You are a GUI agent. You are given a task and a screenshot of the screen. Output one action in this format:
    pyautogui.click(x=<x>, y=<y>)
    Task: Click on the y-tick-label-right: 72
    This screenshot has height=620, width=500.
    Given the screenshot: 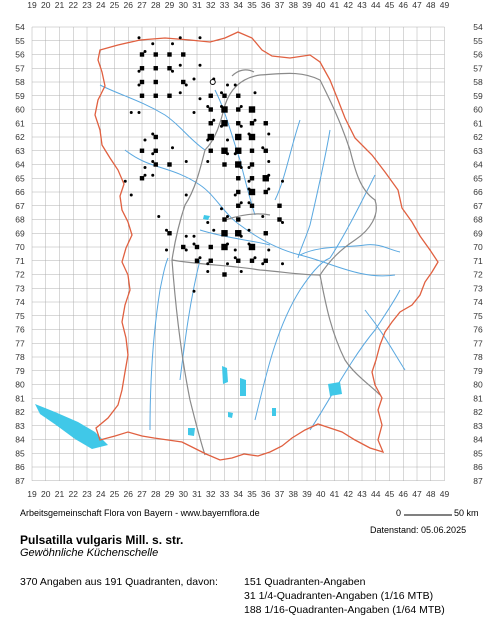 What is the action you would take?
    pyautogui.click(x=478, y=275)
    